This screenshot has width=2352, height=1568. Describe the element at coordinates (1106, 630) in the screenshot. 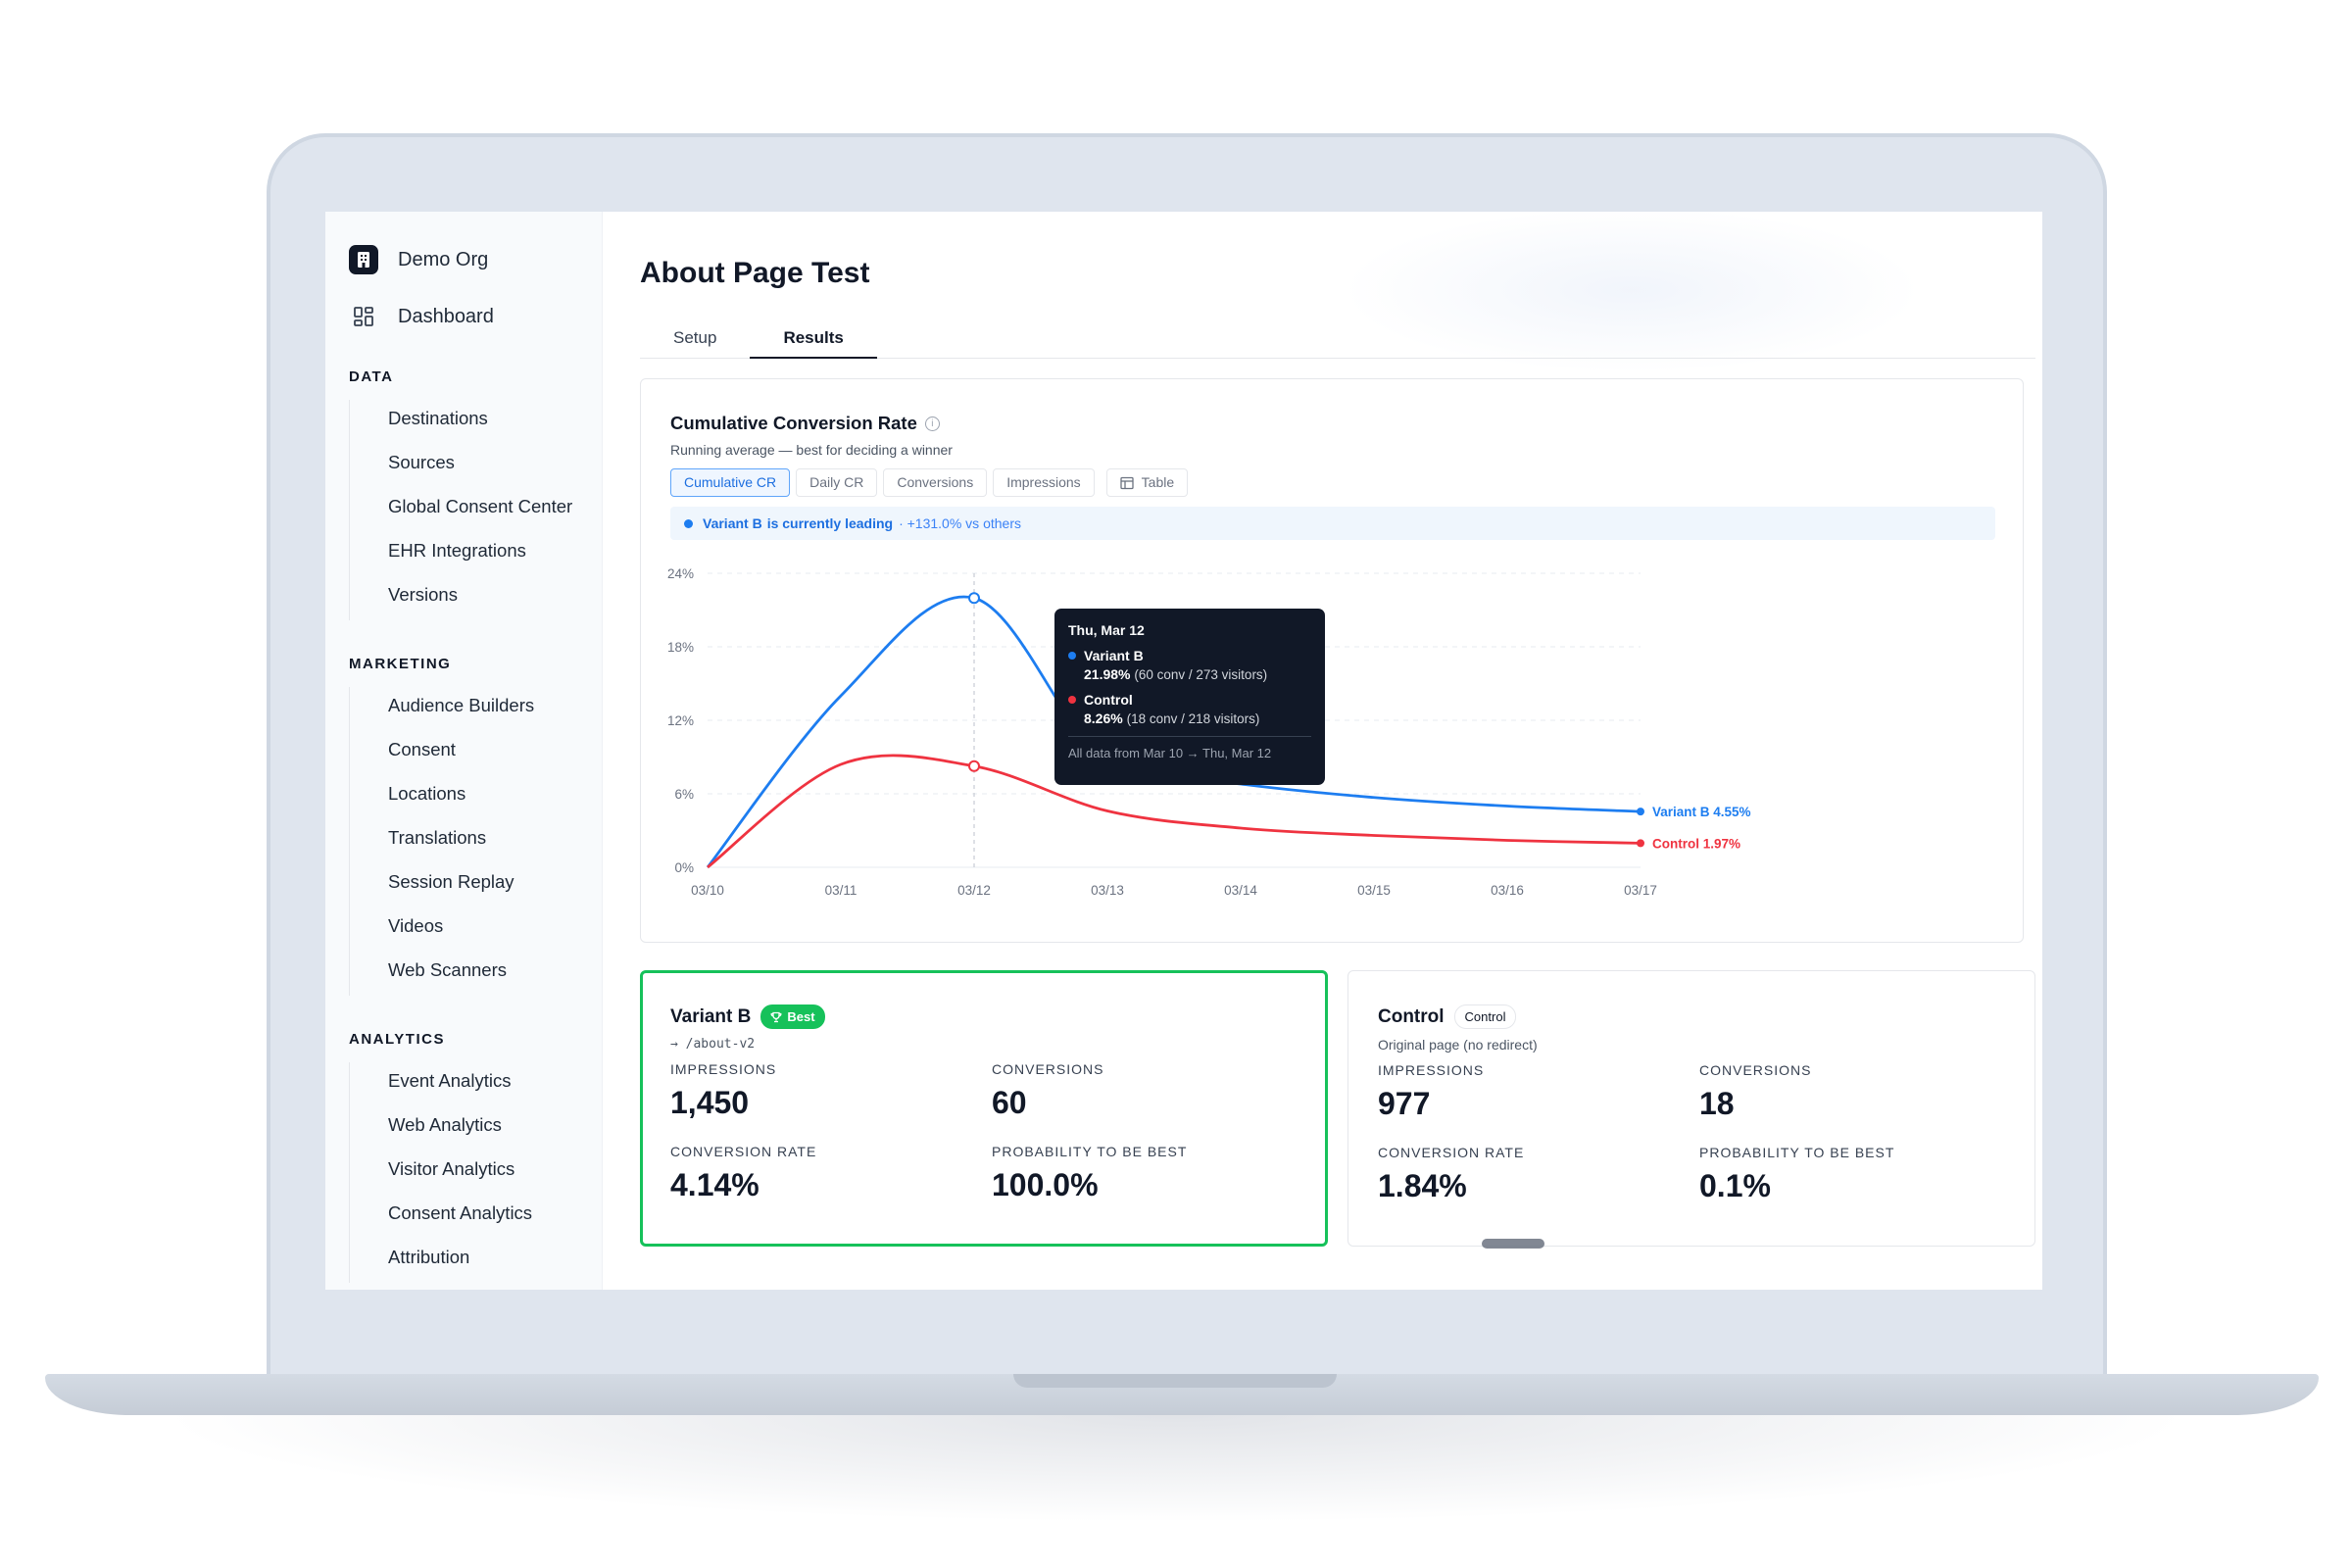

I see `tooltip-date: Thu, Mar 12` at that location.